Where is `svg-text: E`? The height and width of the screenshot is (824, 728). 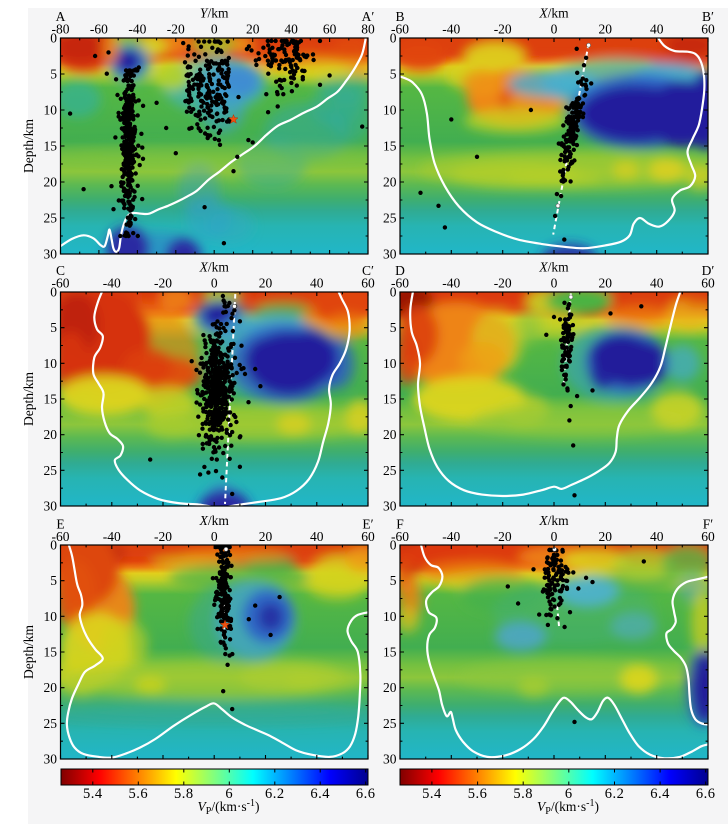
svg-text: E is located at coordinates (60, 524).